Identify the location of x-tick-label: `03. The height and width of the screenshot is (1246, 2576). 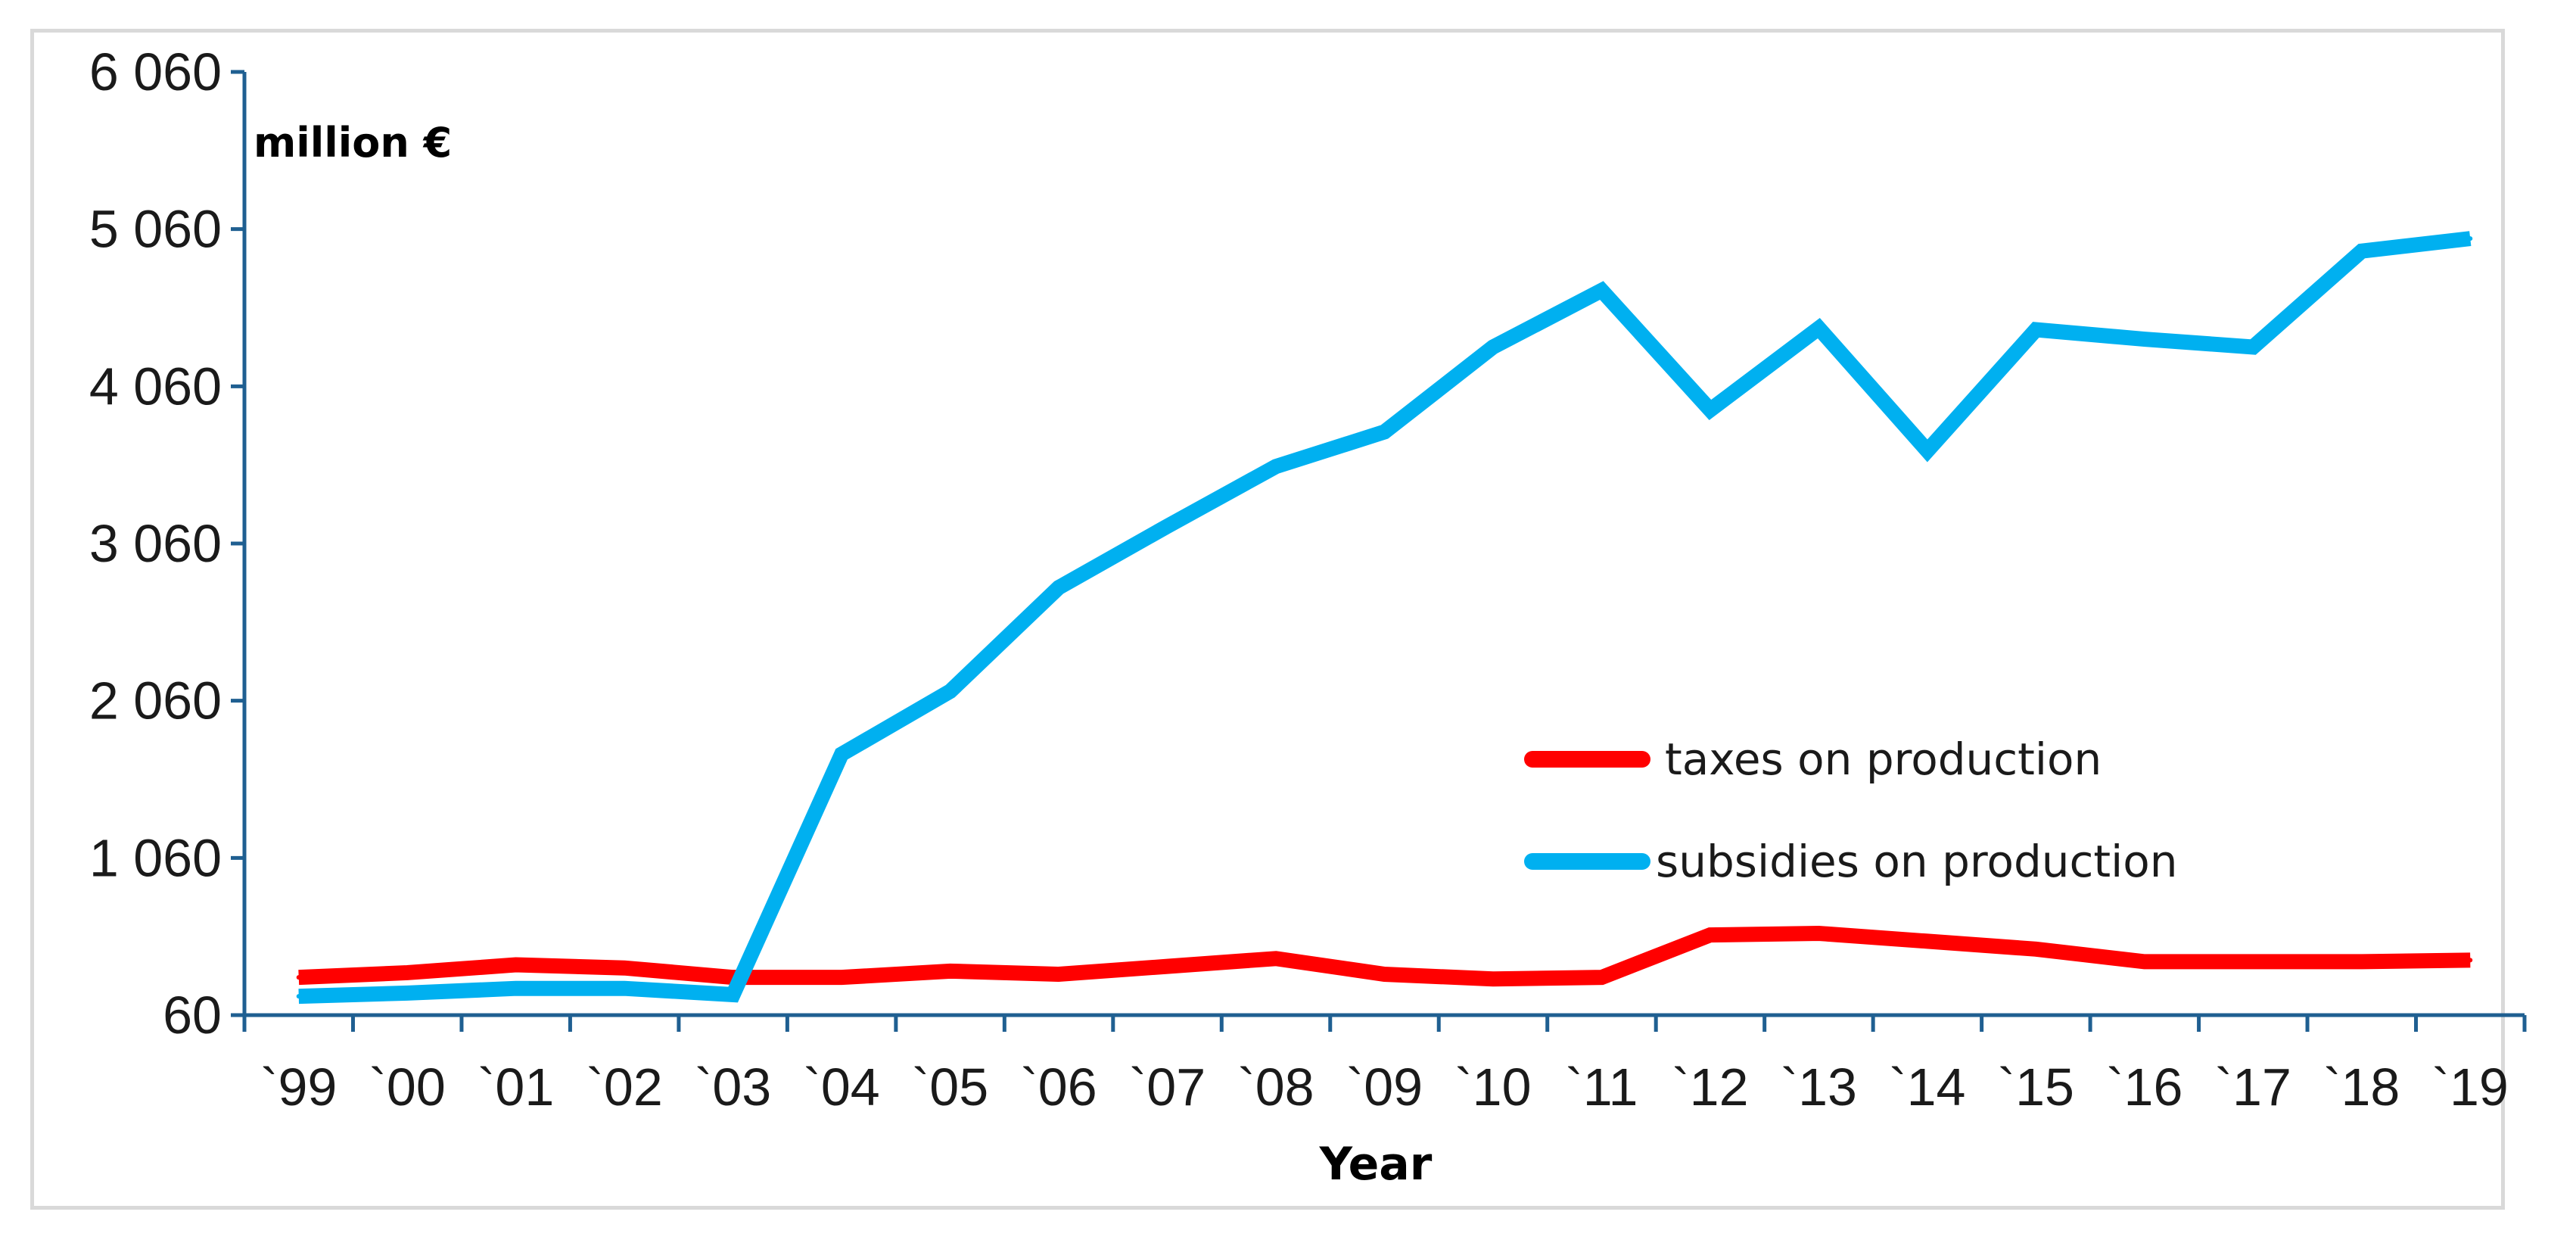
(733, 1087).